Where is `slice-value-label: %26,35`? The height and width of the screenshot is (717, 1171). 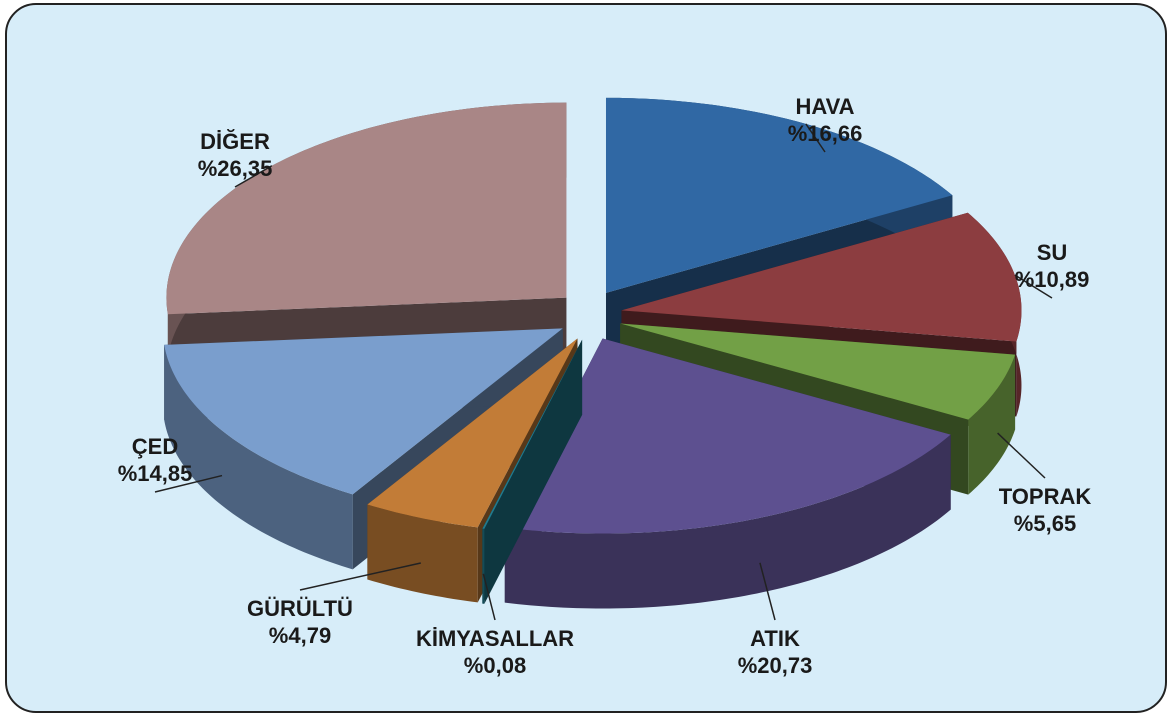 slice-value-label: %26,35 is located at coordinates (235, 168).